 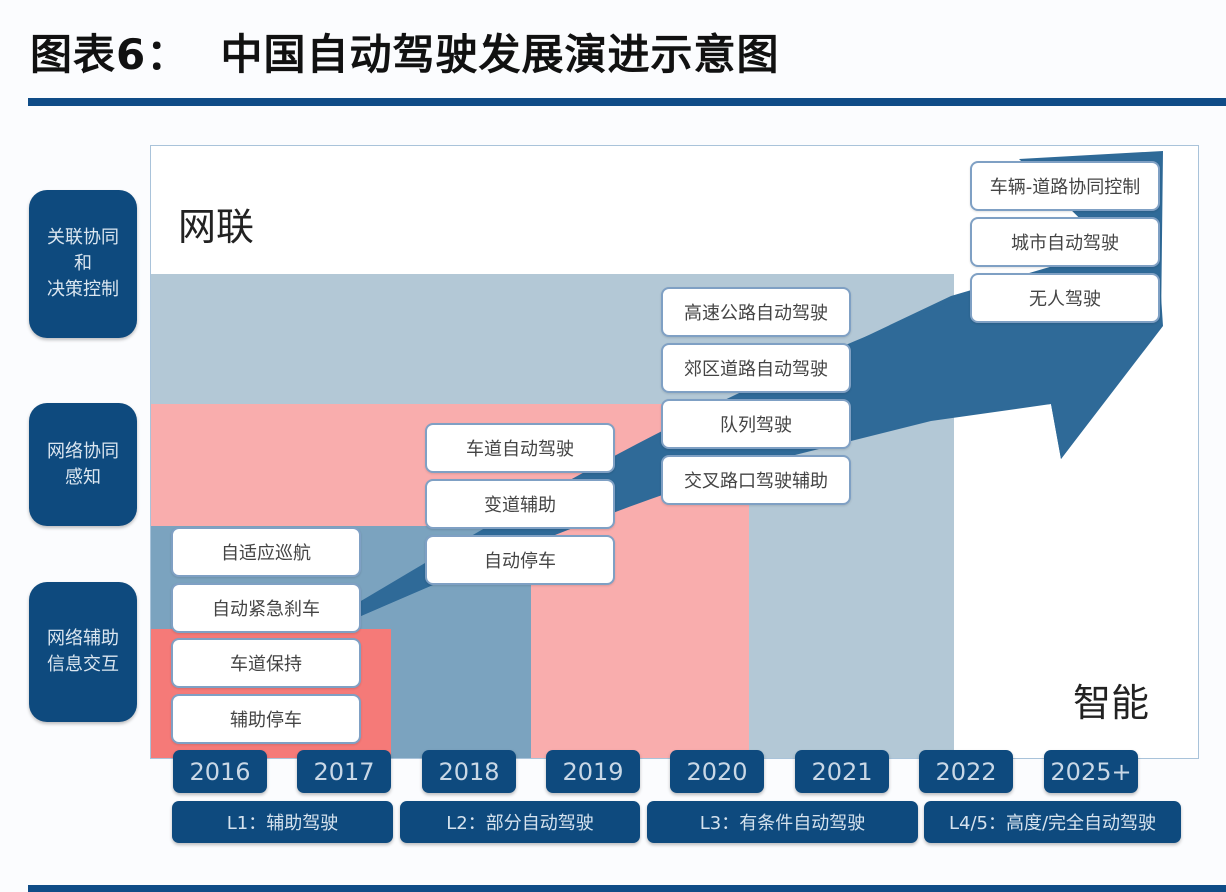 What do you see at coordinates (83, 289) in the screenshot?
I see `side-box-line: 决策控制` at bounding box center [83, 289].